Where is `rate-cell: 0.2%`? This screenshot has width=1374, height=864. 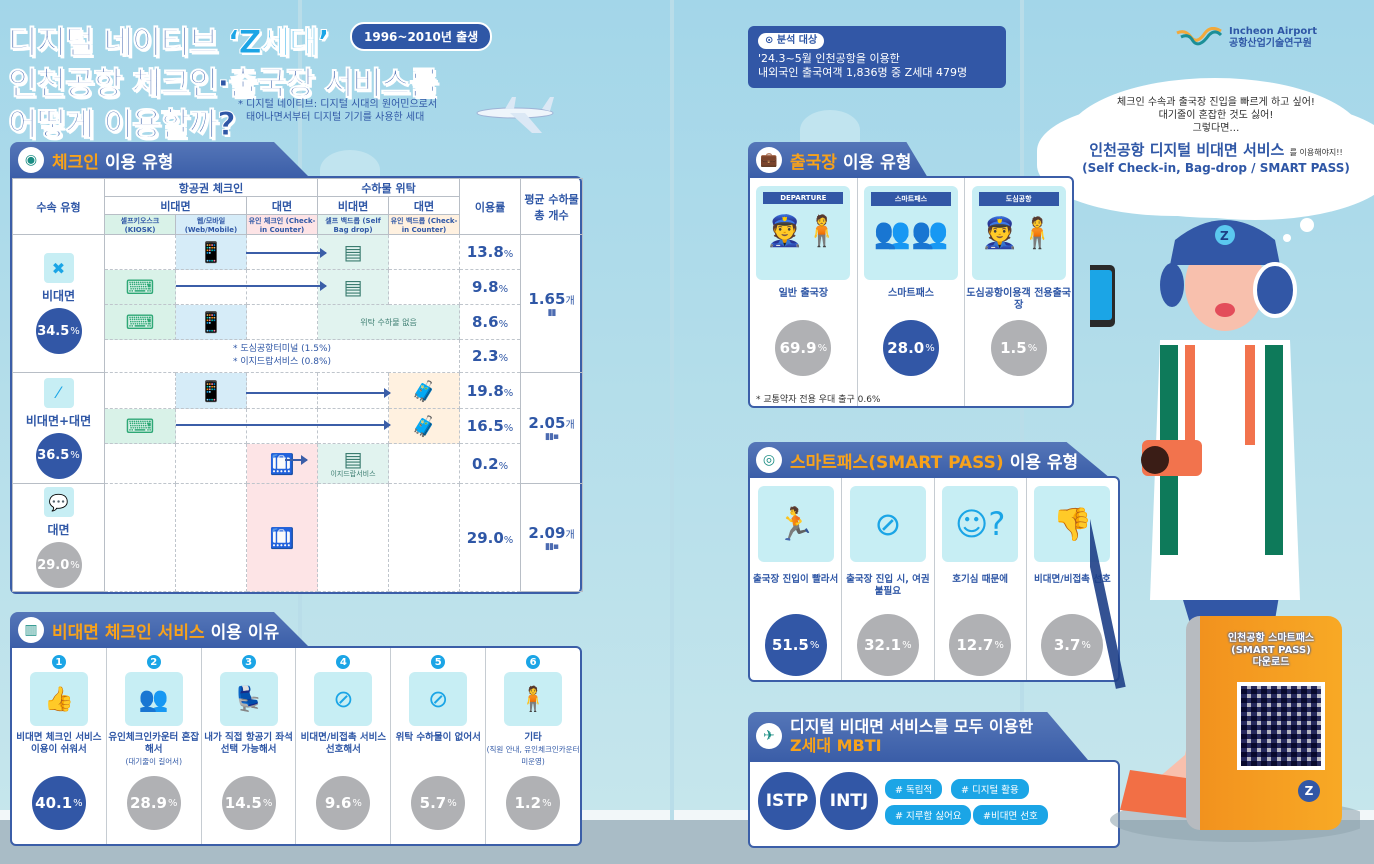 rate-cell: 0.2% is located at coordinates (490, 463).